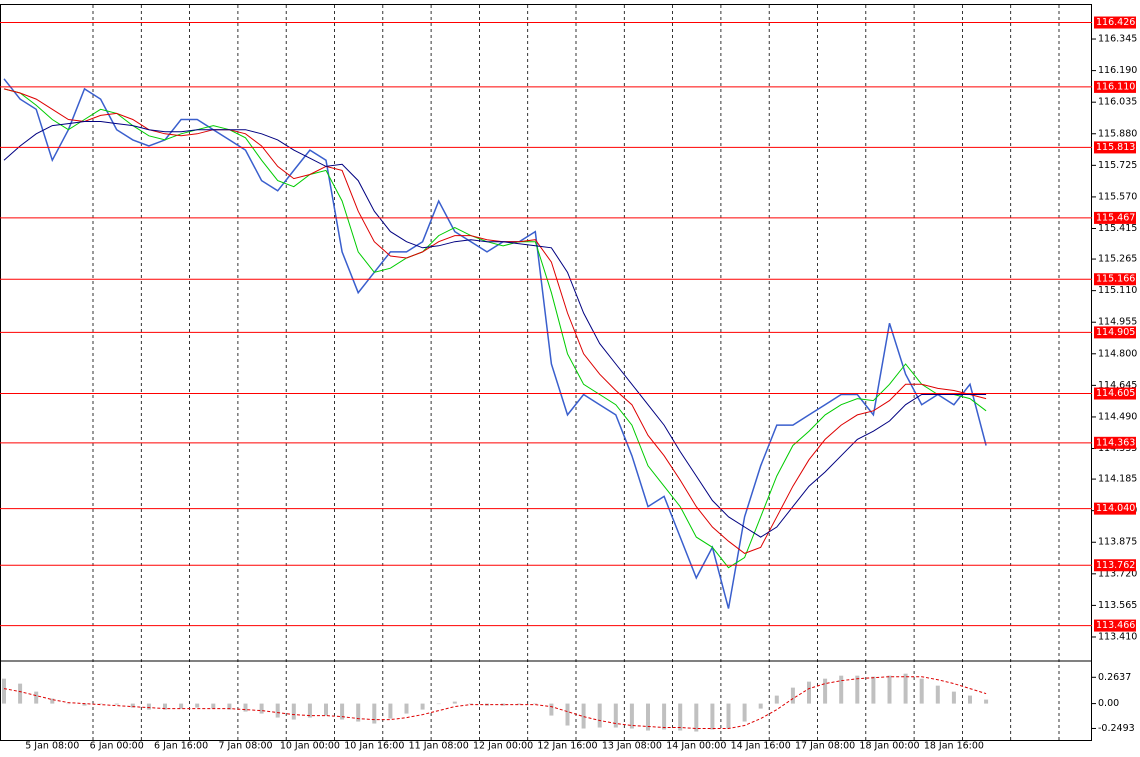  What do you see at coordinates (1115, 22) in the screenshot?
I see `level-label: 116.426` at bounding box center [1115, 22].